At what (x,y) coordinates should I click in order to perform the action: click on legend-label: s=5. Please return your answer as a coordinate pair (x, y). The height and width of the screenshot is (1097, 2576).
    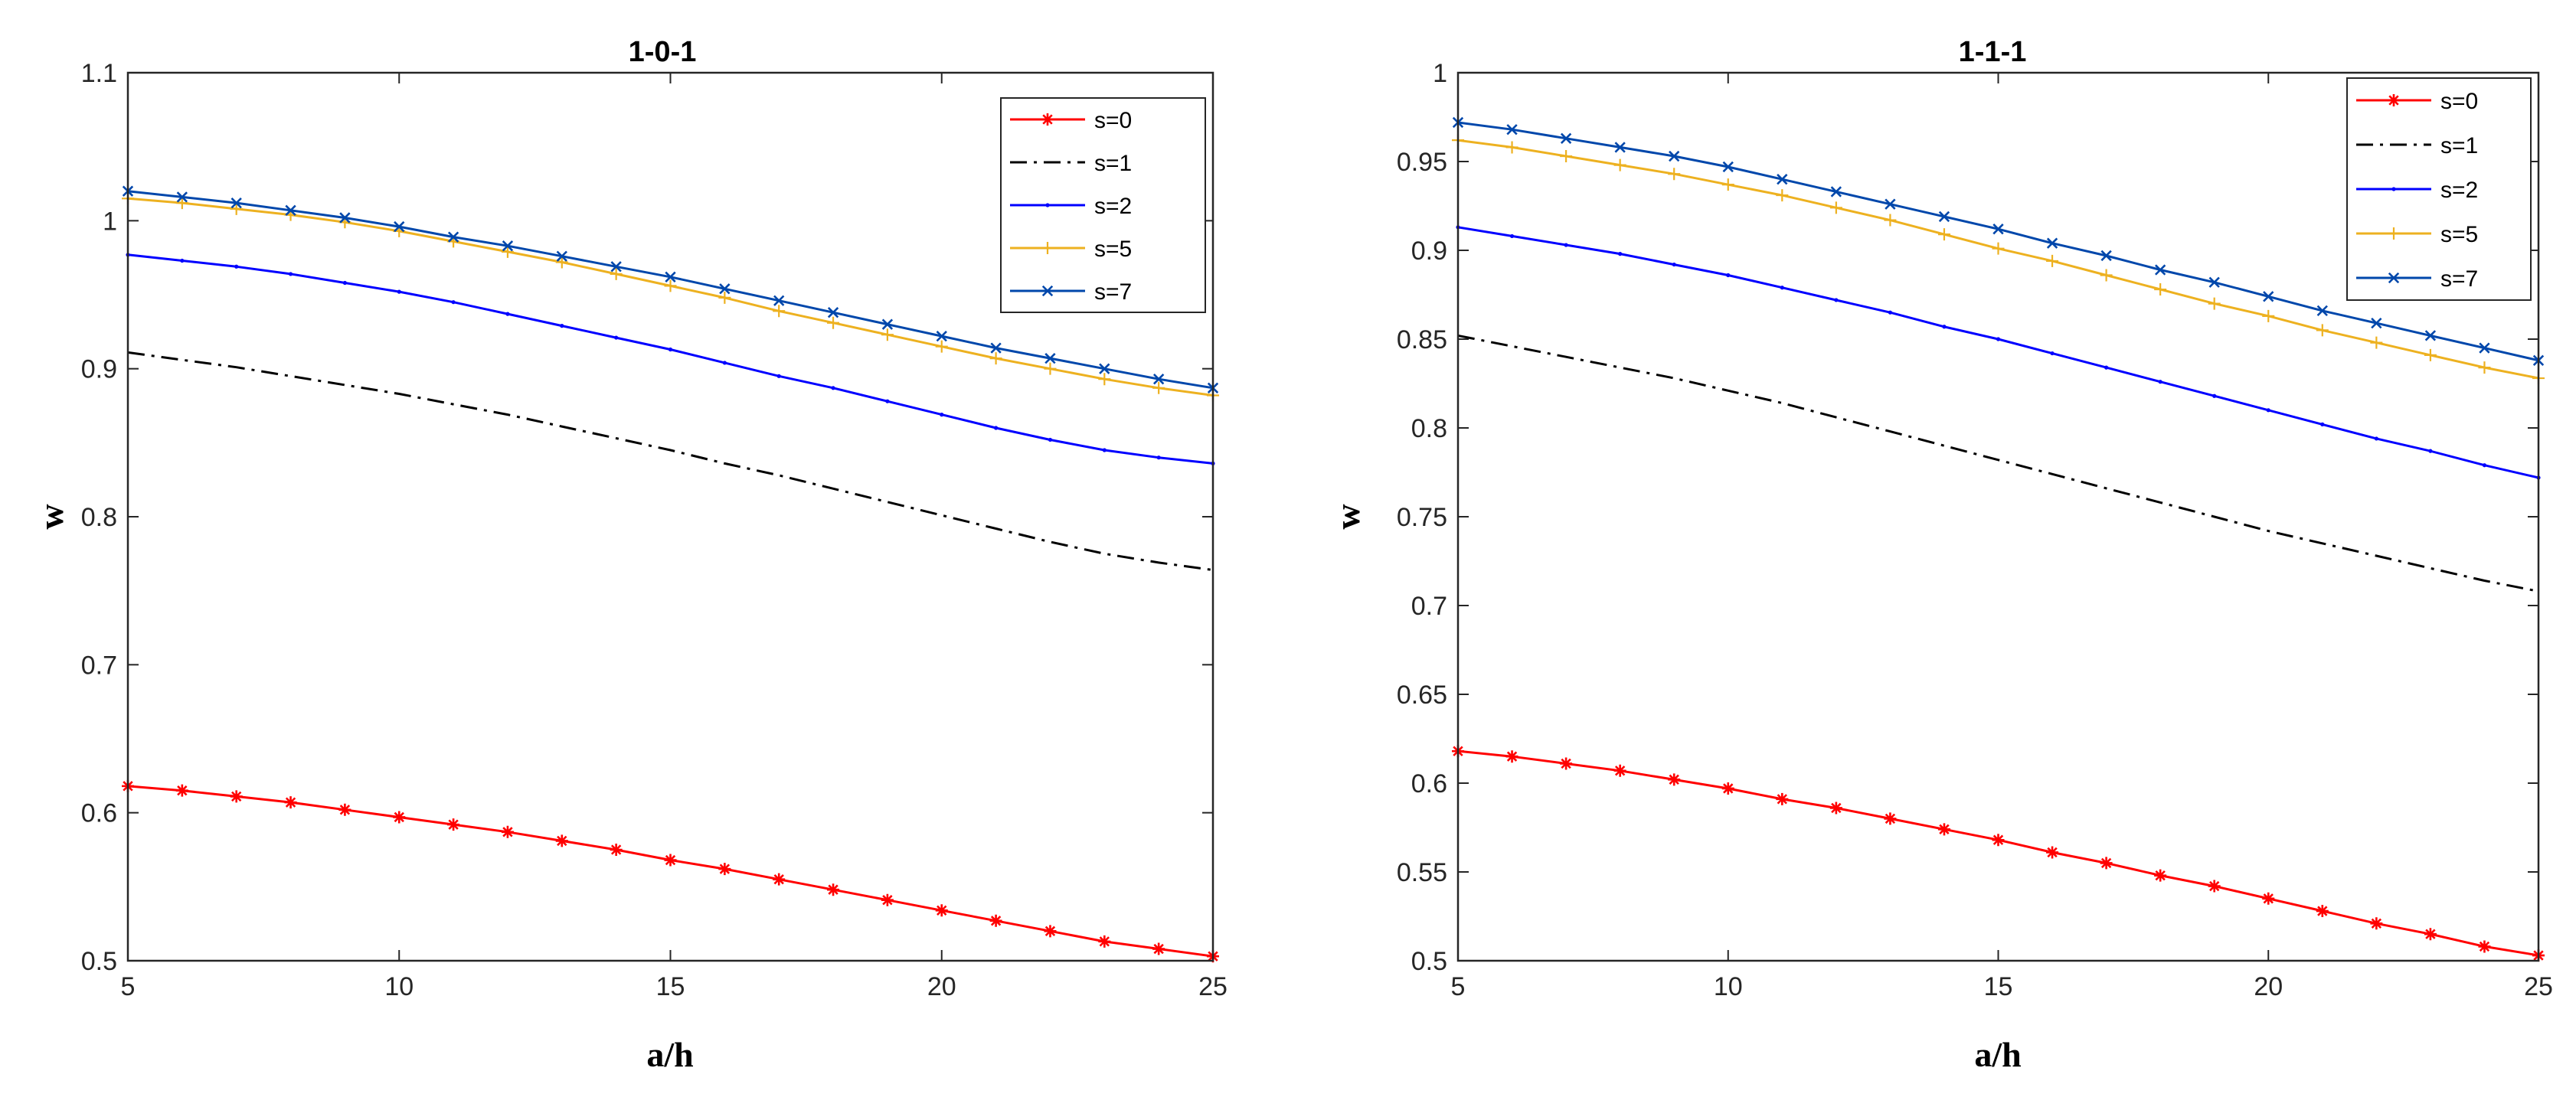
    Looking at the image, I should click on (2459, 235).